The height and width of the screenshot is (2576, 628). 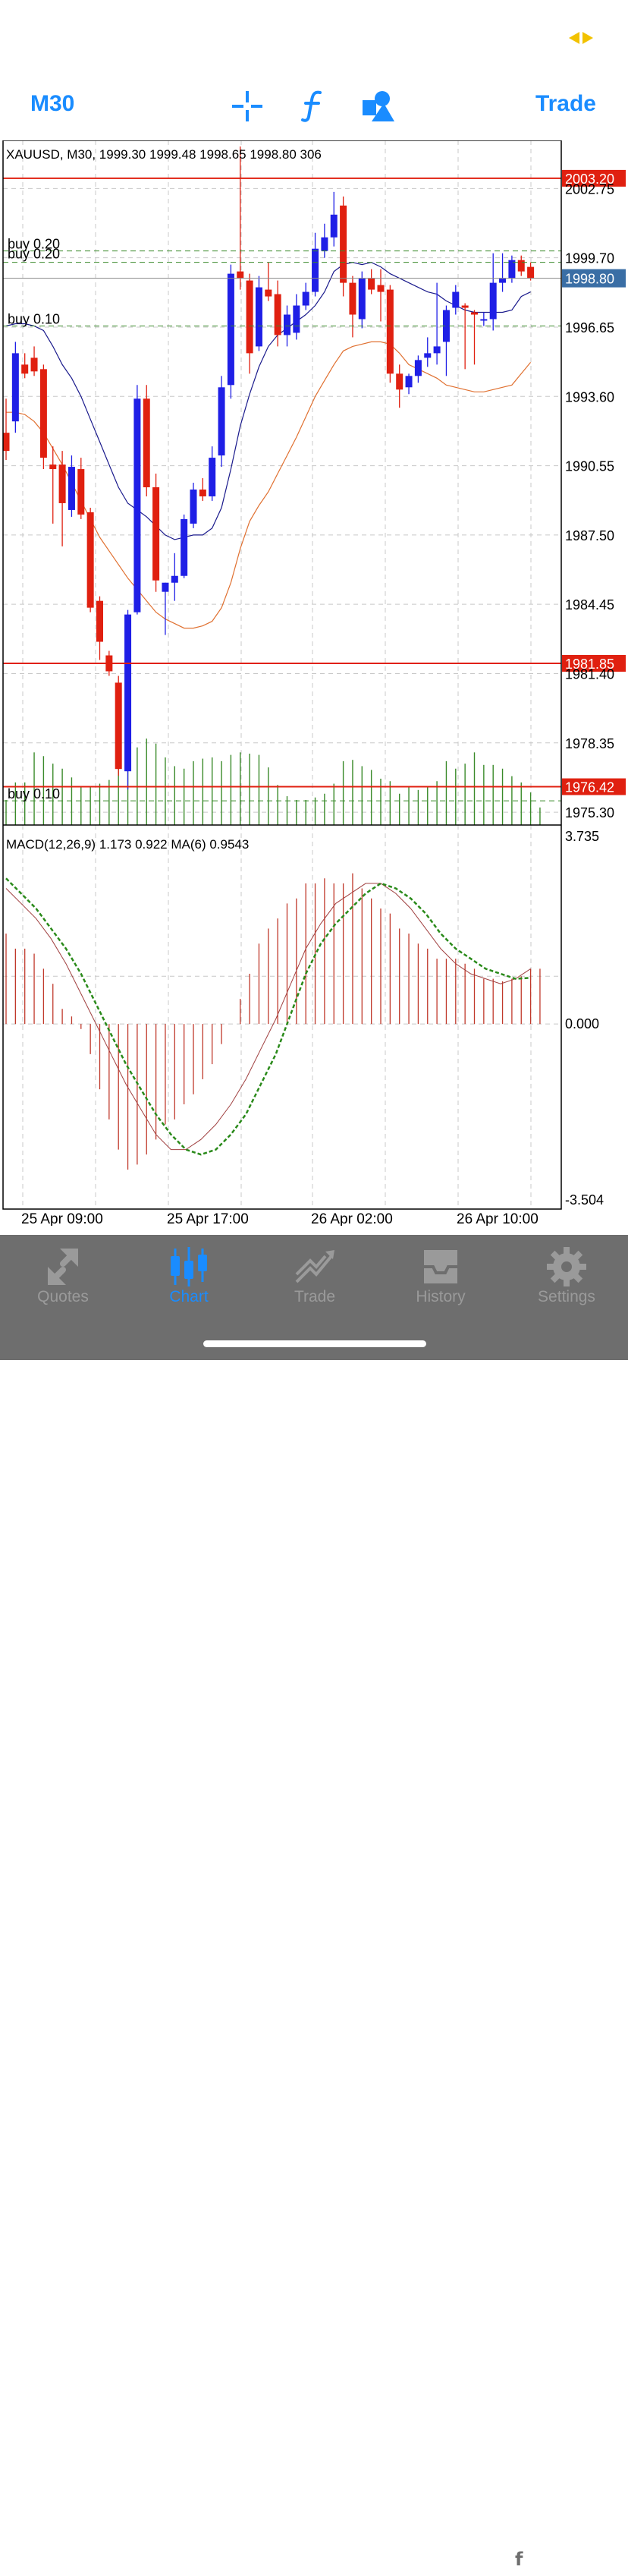 What do you see at coordinates (440, 1266) in the screenshot?
I see `history-icon` at bounding box center [440, 1266].